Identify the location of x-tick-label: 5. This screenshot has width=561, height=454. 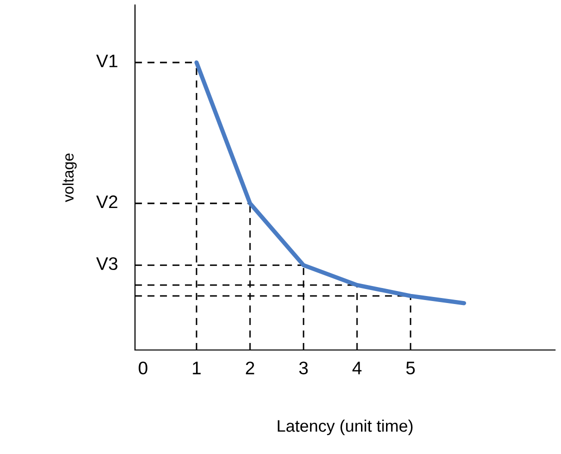
(410, 368).